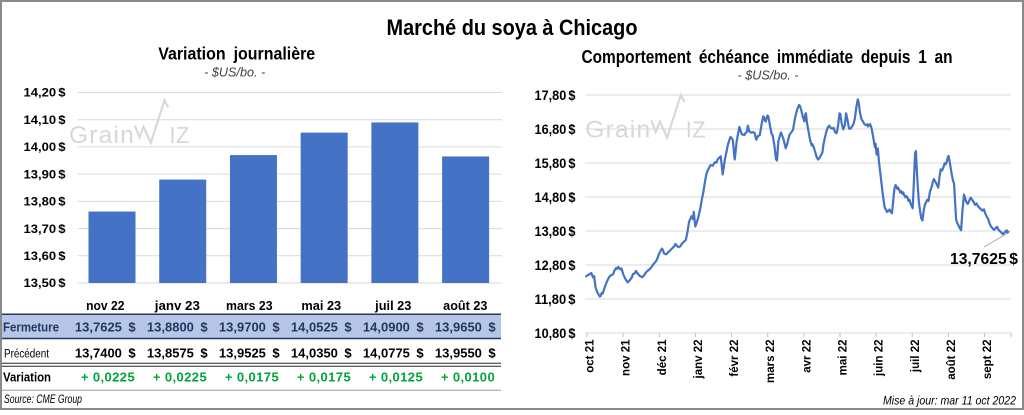 The image size is (1024, 415). What do you see at coordinates (699, 360) in the screenshot?
I see `svg-text: janv 22` at bounding box center [699, 360].